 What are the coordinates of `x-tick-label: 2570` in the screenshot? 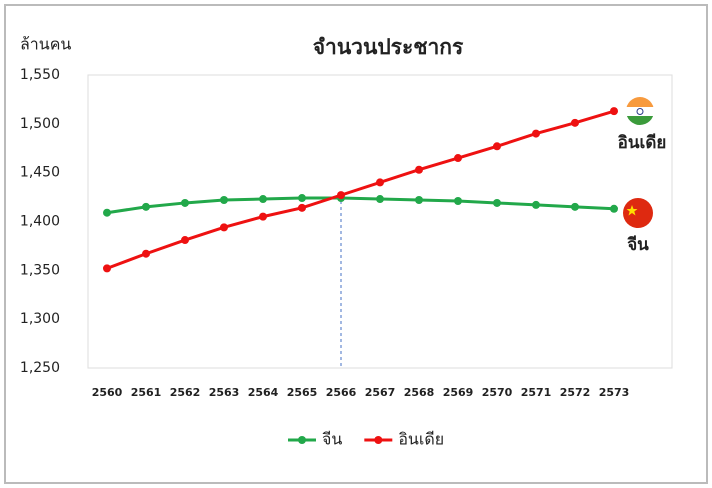 It's located at (497, 392).